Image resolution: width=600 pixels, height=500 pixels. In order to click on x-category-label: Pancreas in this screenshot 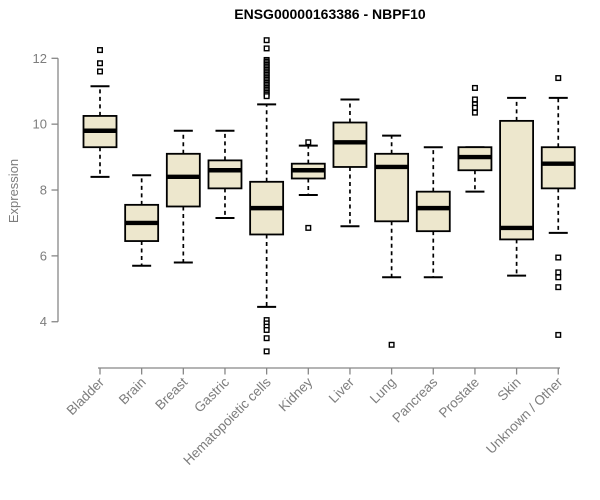, I will do `click(414, 399)`.